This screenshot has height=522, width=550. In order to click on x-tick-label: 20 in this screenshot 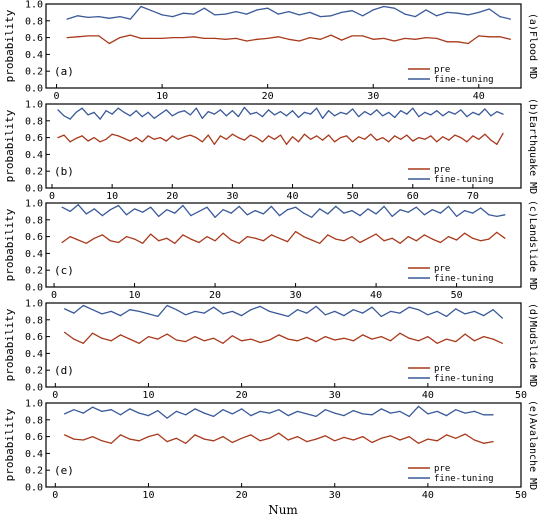, I will do `click(215, 295)`.